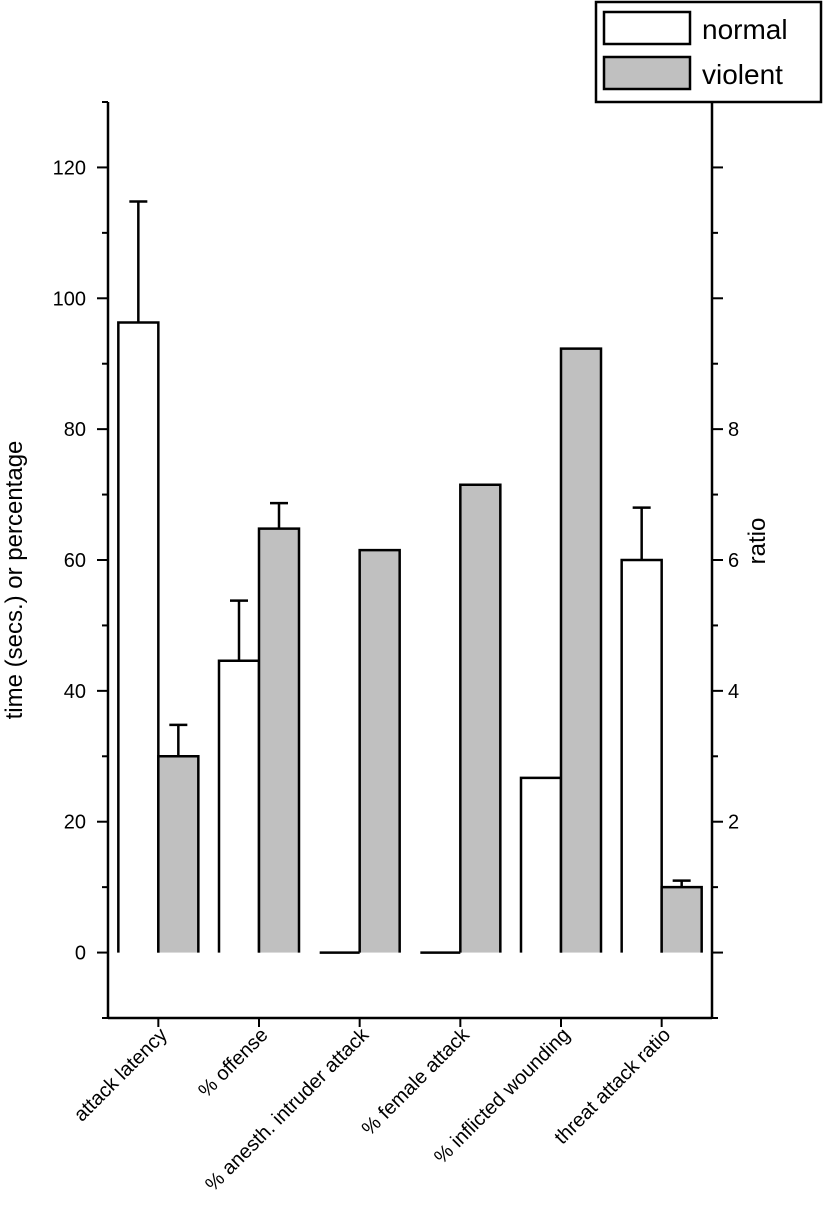  I want to click on y-axis-title: time (secs.) or percentage, so click(14, 580).